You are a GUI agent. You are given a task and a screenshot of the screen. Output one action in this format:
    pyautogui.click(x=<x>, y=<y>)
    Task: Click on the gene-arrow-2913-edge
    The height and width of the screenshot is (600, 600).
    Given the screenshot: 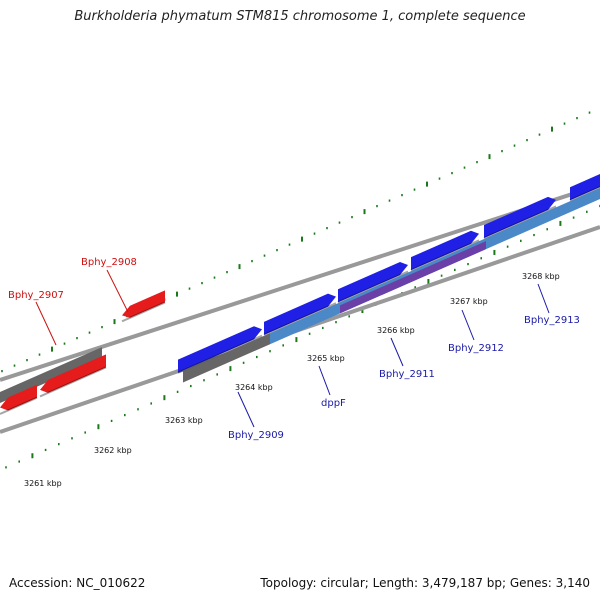 What is the action you would take?
    pyautogui.click(x=520, y=222)
    